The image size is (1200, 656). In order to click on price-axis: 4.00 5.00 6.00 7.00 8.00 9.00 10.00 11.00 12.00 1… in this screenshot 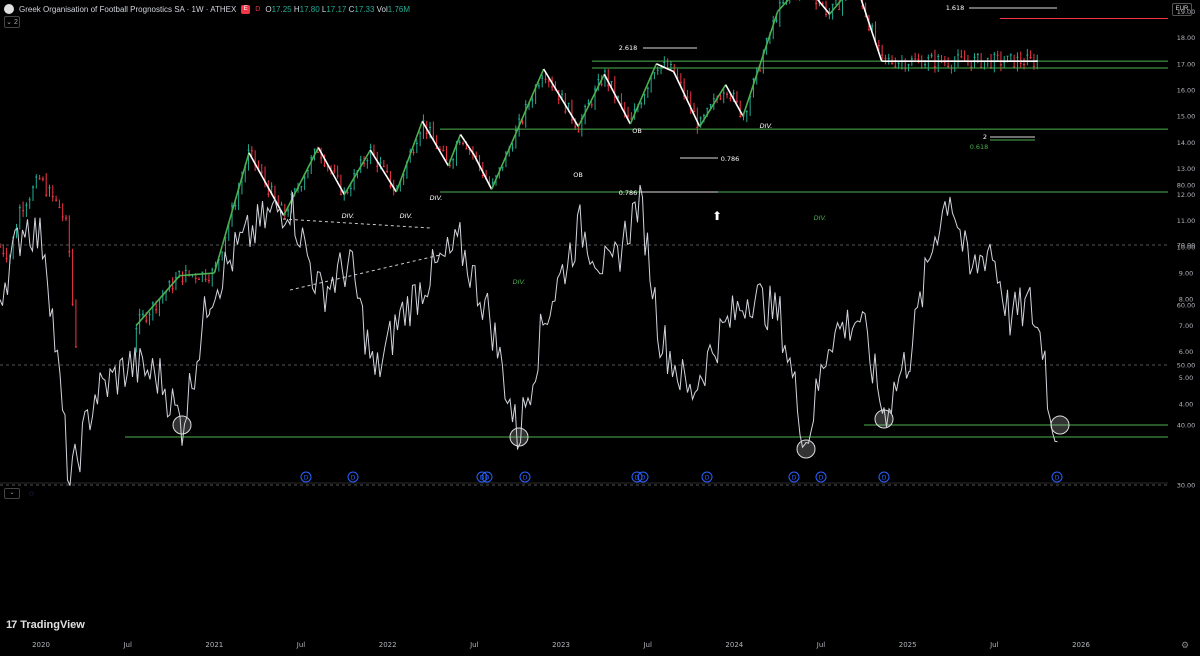, I will do `click(1184, 325)`.